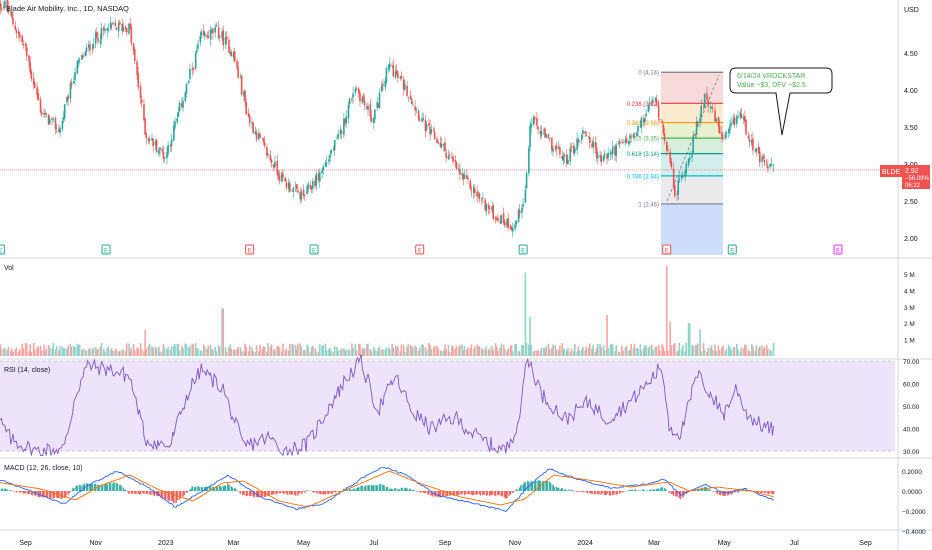 Image resolution: width=932 pixels, height=550 pixels. What do you see at coordinates (781, 101) in the screenshot?
I see `annotation-callout: 6/14/24 VROCKSTAR Value ~$3, DFV ~$2.5` at bounding box center [781, 101].